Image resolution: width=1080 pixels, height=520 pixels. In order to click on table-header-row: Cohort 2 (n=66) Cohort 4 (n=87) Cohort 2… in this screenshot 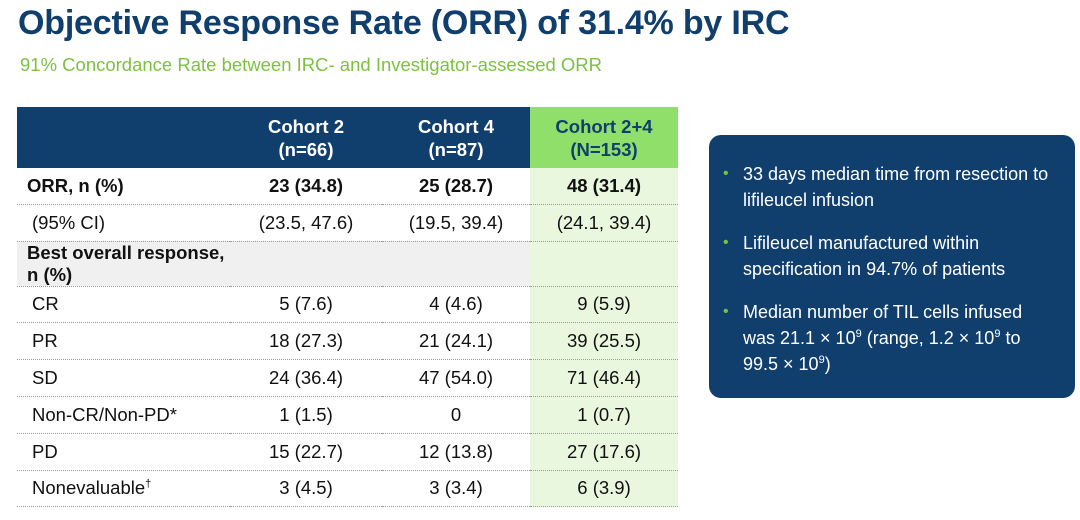, I will do `click(347, 137)`.